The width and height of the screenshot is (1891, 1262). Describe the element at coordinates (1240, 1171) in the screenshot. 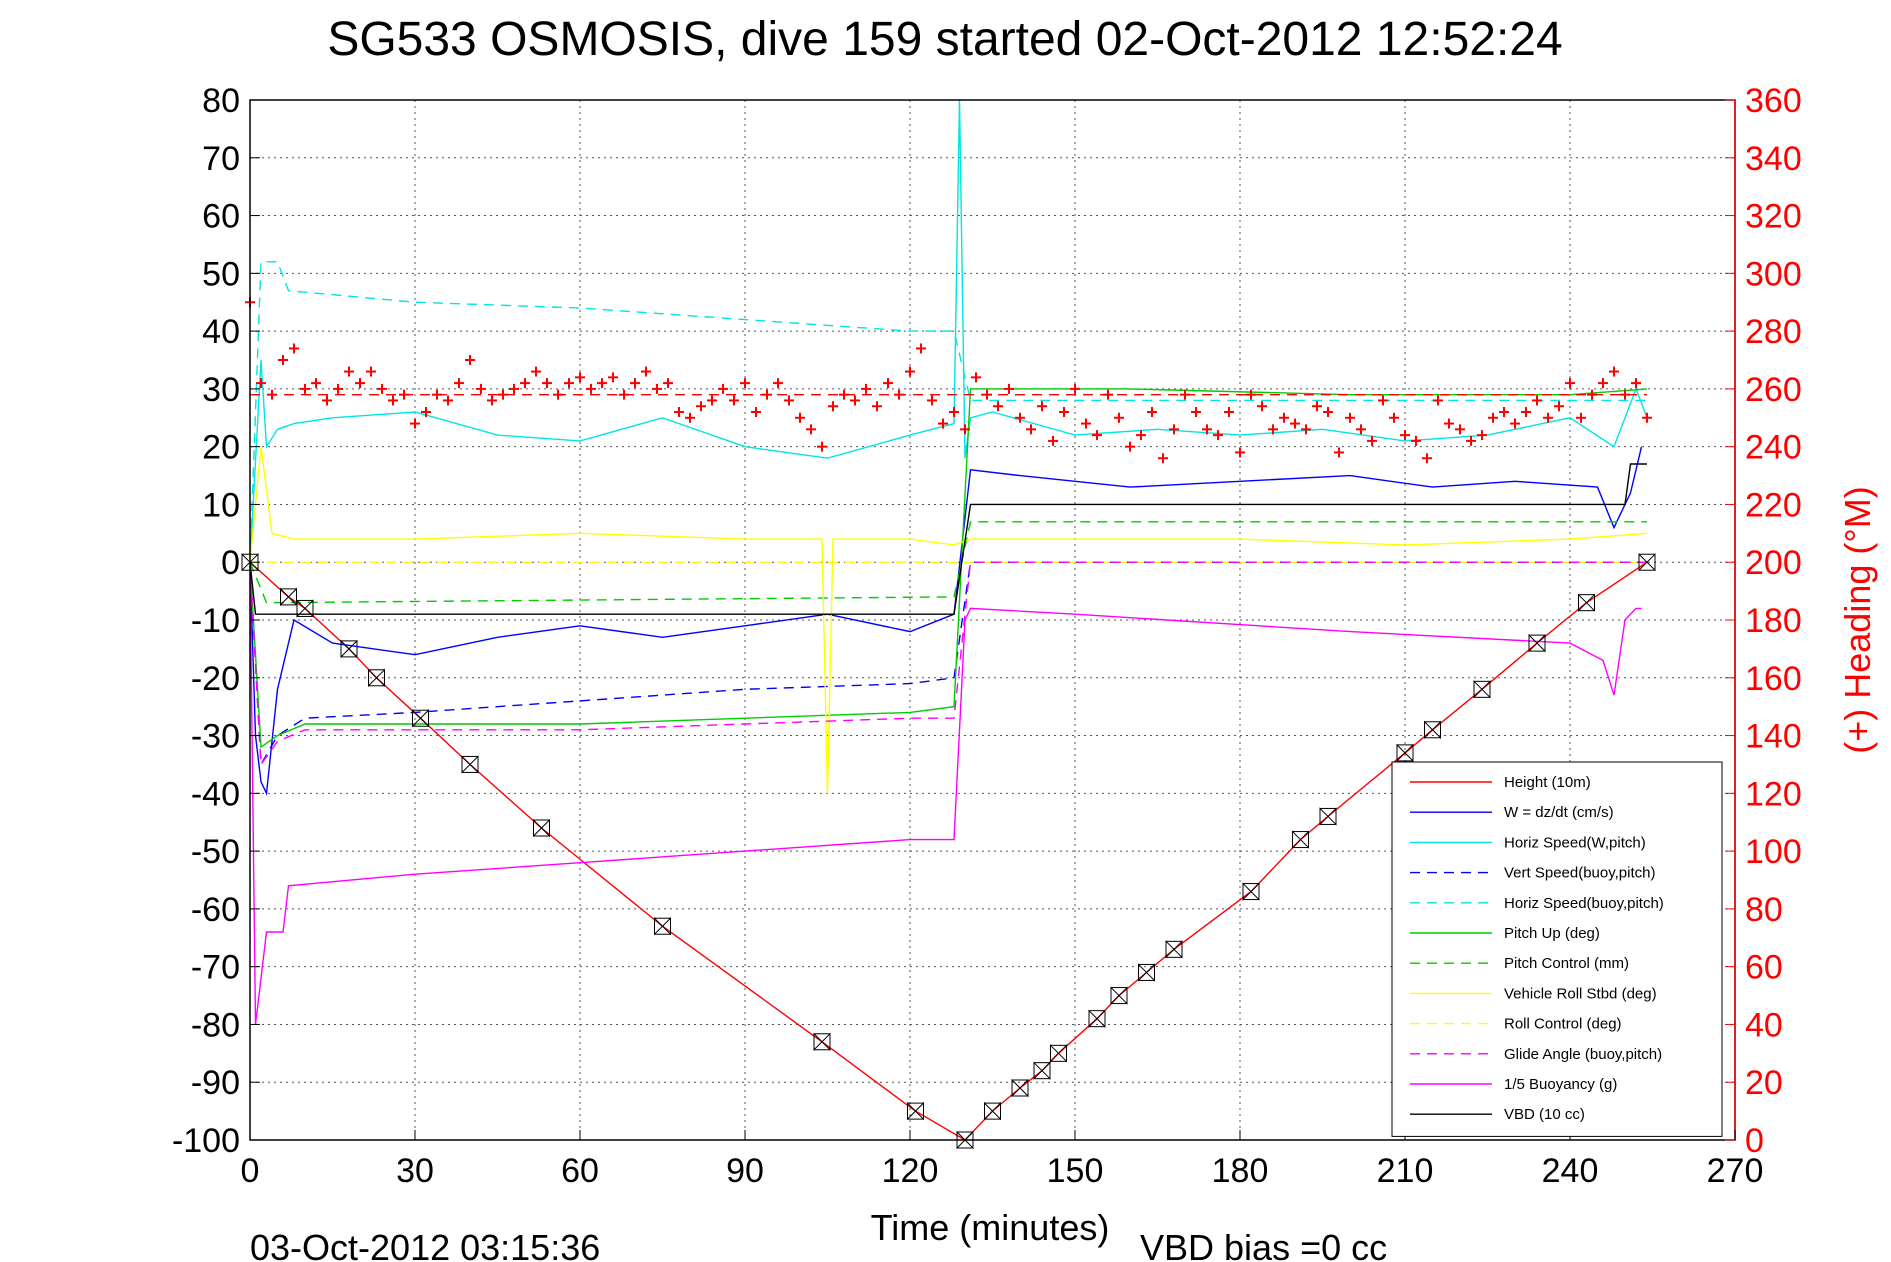

I see `x-tick-label: 180` at that location.